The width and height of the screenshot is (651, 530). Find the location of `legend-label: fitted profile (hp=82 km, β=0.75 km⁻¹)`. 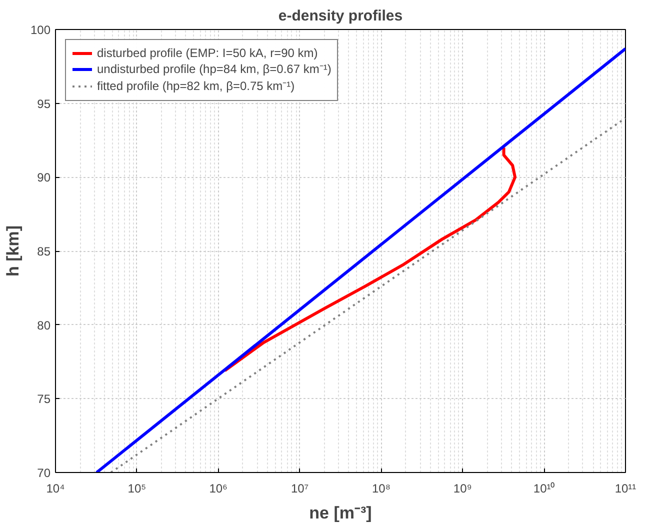

legend-label: fitted profile (hp=82 km, β=0.75 km⁻¹) is located at coordinates (196, 86).